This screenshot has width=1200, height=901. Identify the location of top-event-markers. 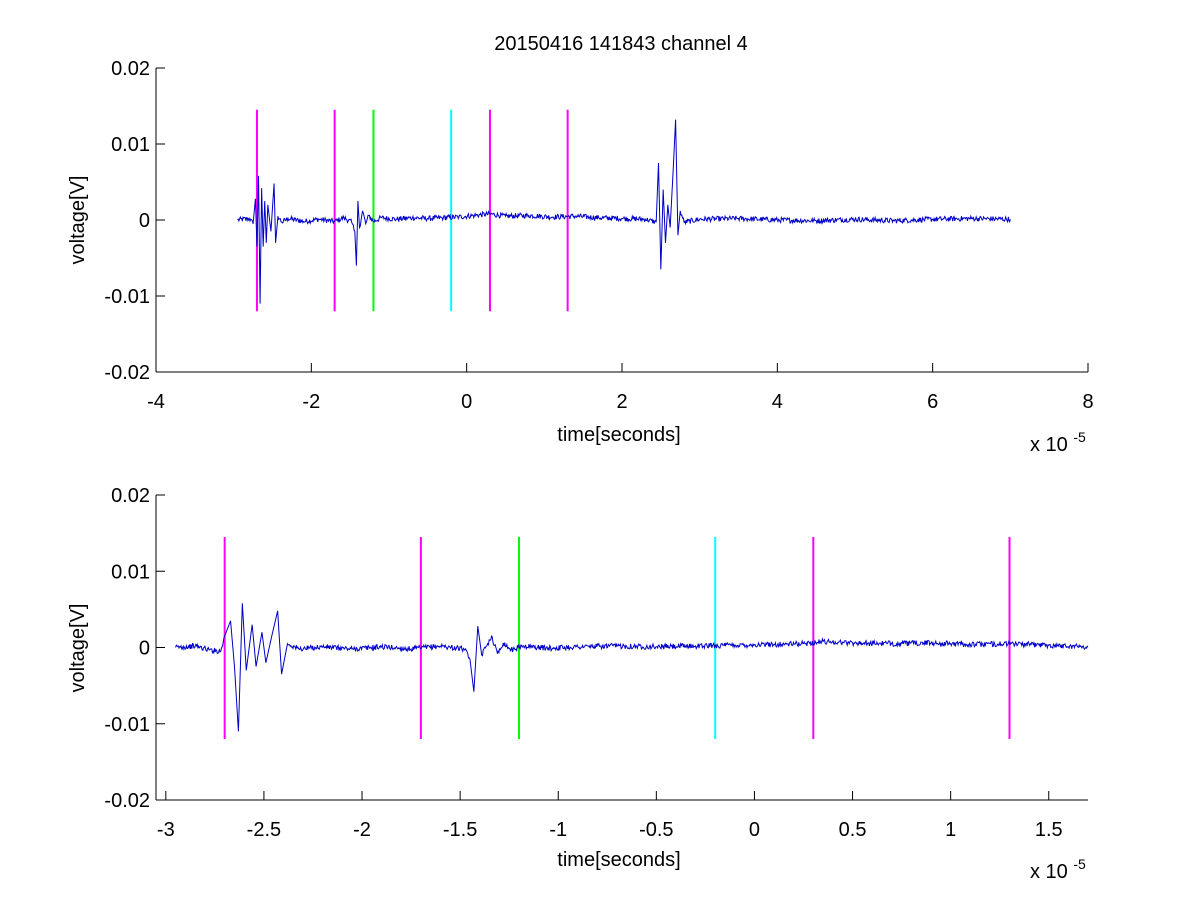
(412, 210).